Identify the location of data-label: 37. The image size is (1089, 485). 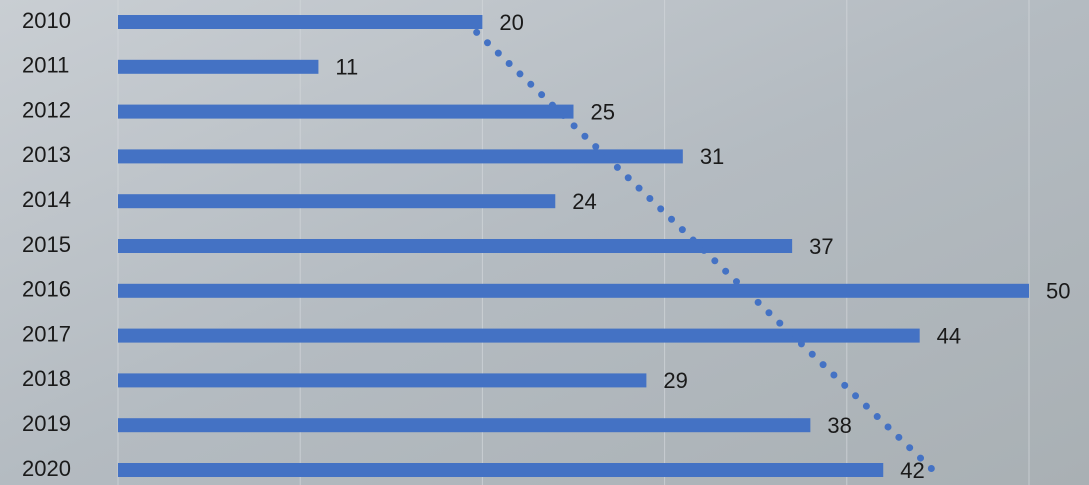
(821, 246).